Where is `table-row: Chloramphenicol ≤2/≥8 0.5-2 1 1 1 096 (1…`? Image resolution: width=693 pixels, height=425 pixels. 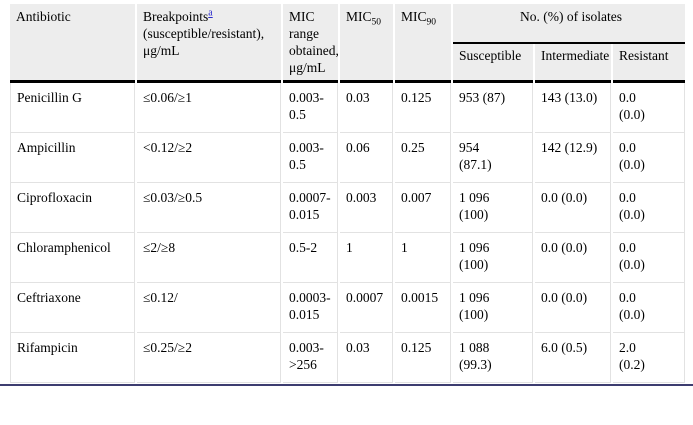 table-row: Chloramphenicol ≤2/≥8 0.5-2 1 1 1 096 (1… is located at coordinates (347, 258).